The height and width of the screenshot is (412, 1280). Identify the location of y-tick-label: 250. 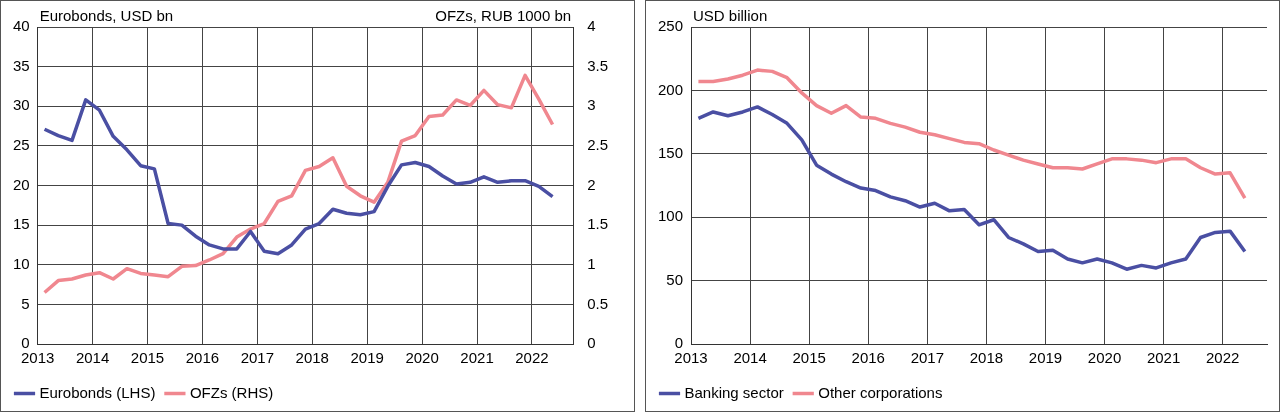
(671, 26).